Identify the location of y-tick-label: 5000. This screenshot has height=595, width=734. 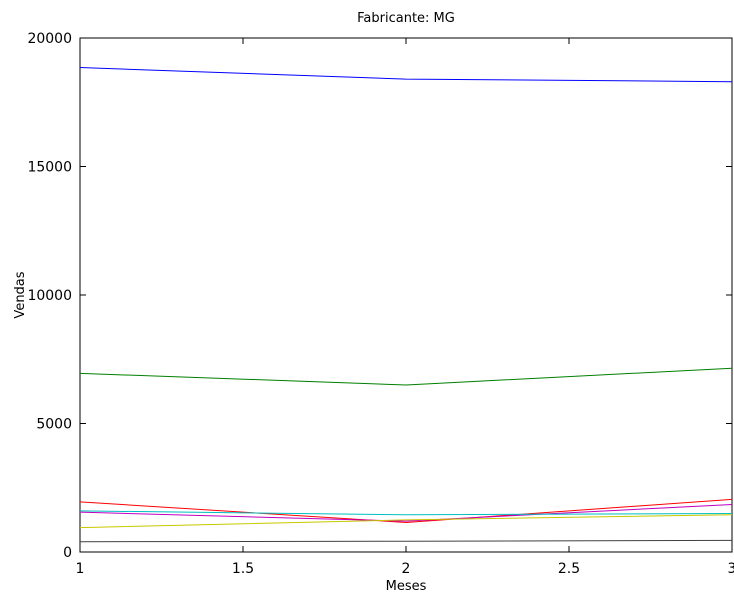
(54, 425).